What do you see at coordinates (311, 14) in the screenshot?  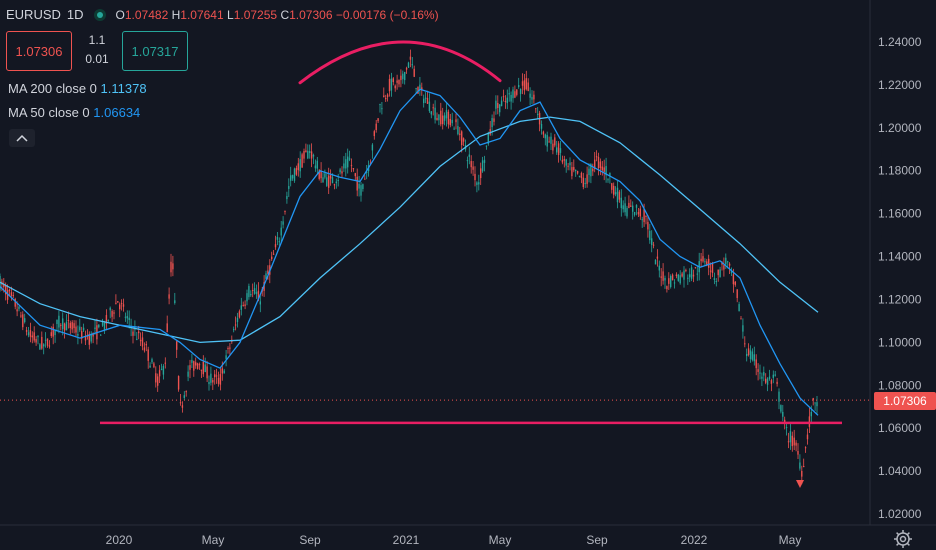 I see `close-value: 1.07306` at bounding box center [311, 14].